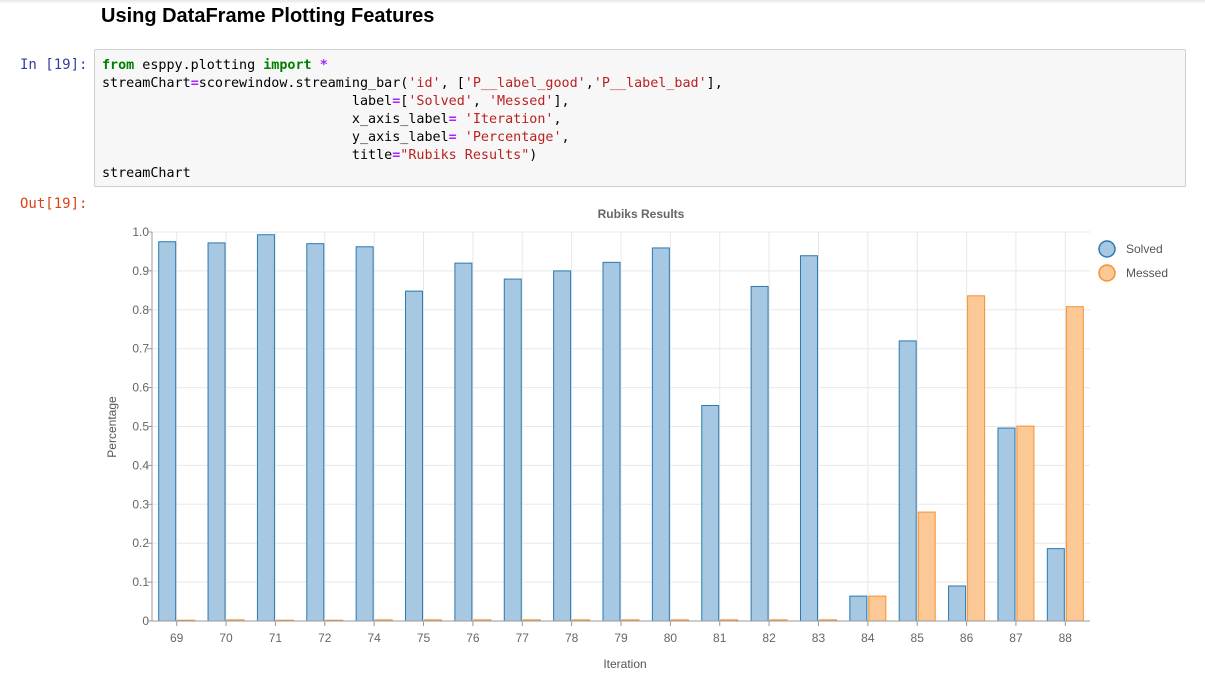 Image resolution: width=1205 pixels, height=680 pixels. I want to click on y-tick-label: 0.3, so click(140, 504).